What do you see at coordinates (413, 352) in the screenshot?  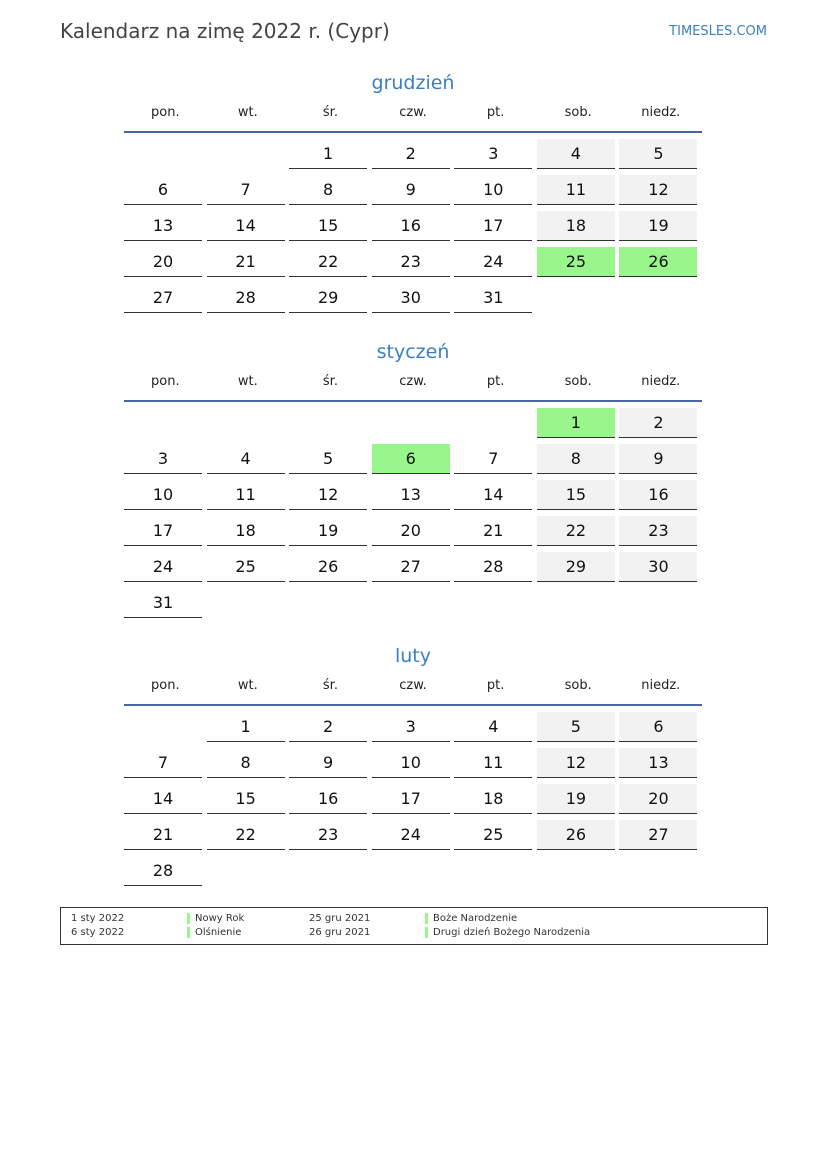 I see `month-name: styczeń` at bounding box center [413, 352].